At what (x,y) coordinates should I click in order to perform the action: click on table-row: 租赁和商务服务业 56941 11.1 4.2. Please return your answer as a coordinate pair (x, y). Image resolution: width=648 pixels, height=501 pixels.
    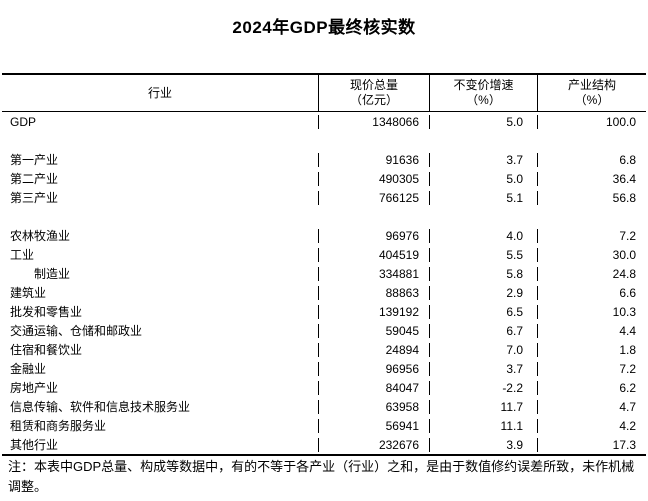
    Looking at the image, I should click on (324, 425).